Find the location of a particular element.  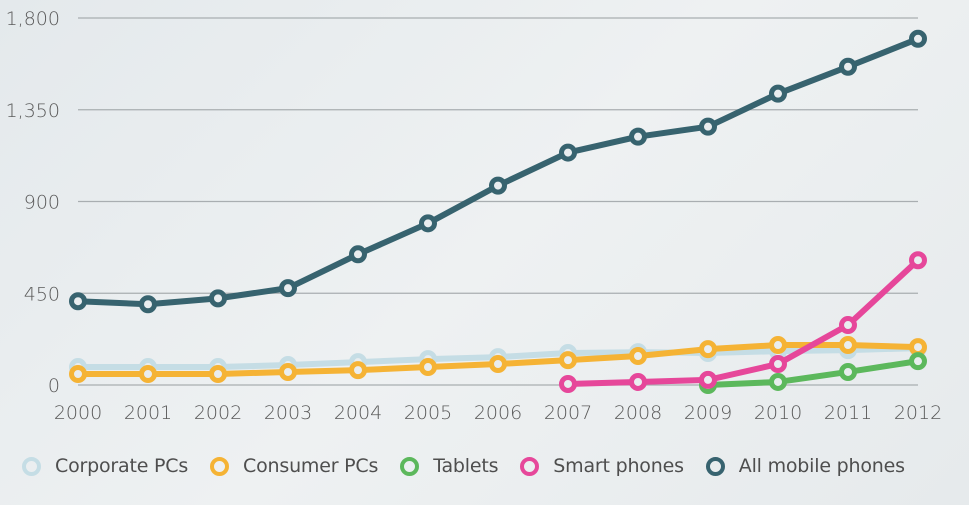

x-tick-label: 2012 is located at coordinates (918, 413).